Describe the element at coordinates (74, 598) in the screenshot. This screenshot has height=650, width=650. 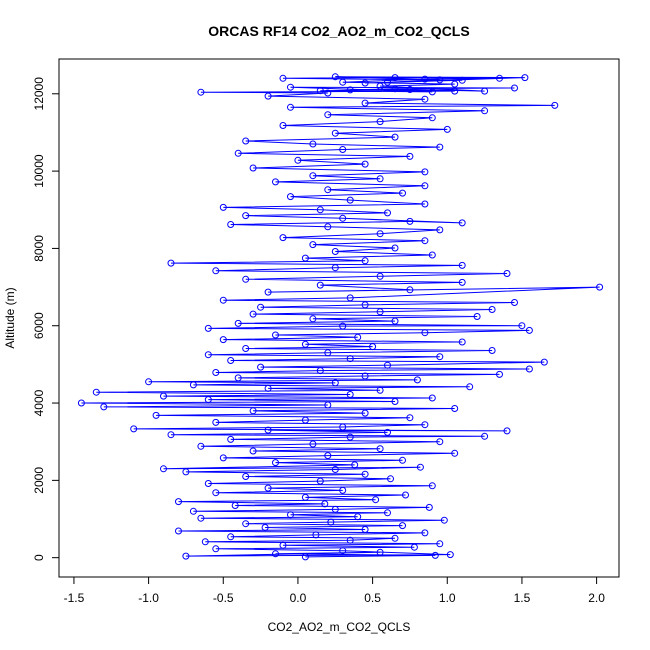
I see `x-tick-label: -1.5` at that location.